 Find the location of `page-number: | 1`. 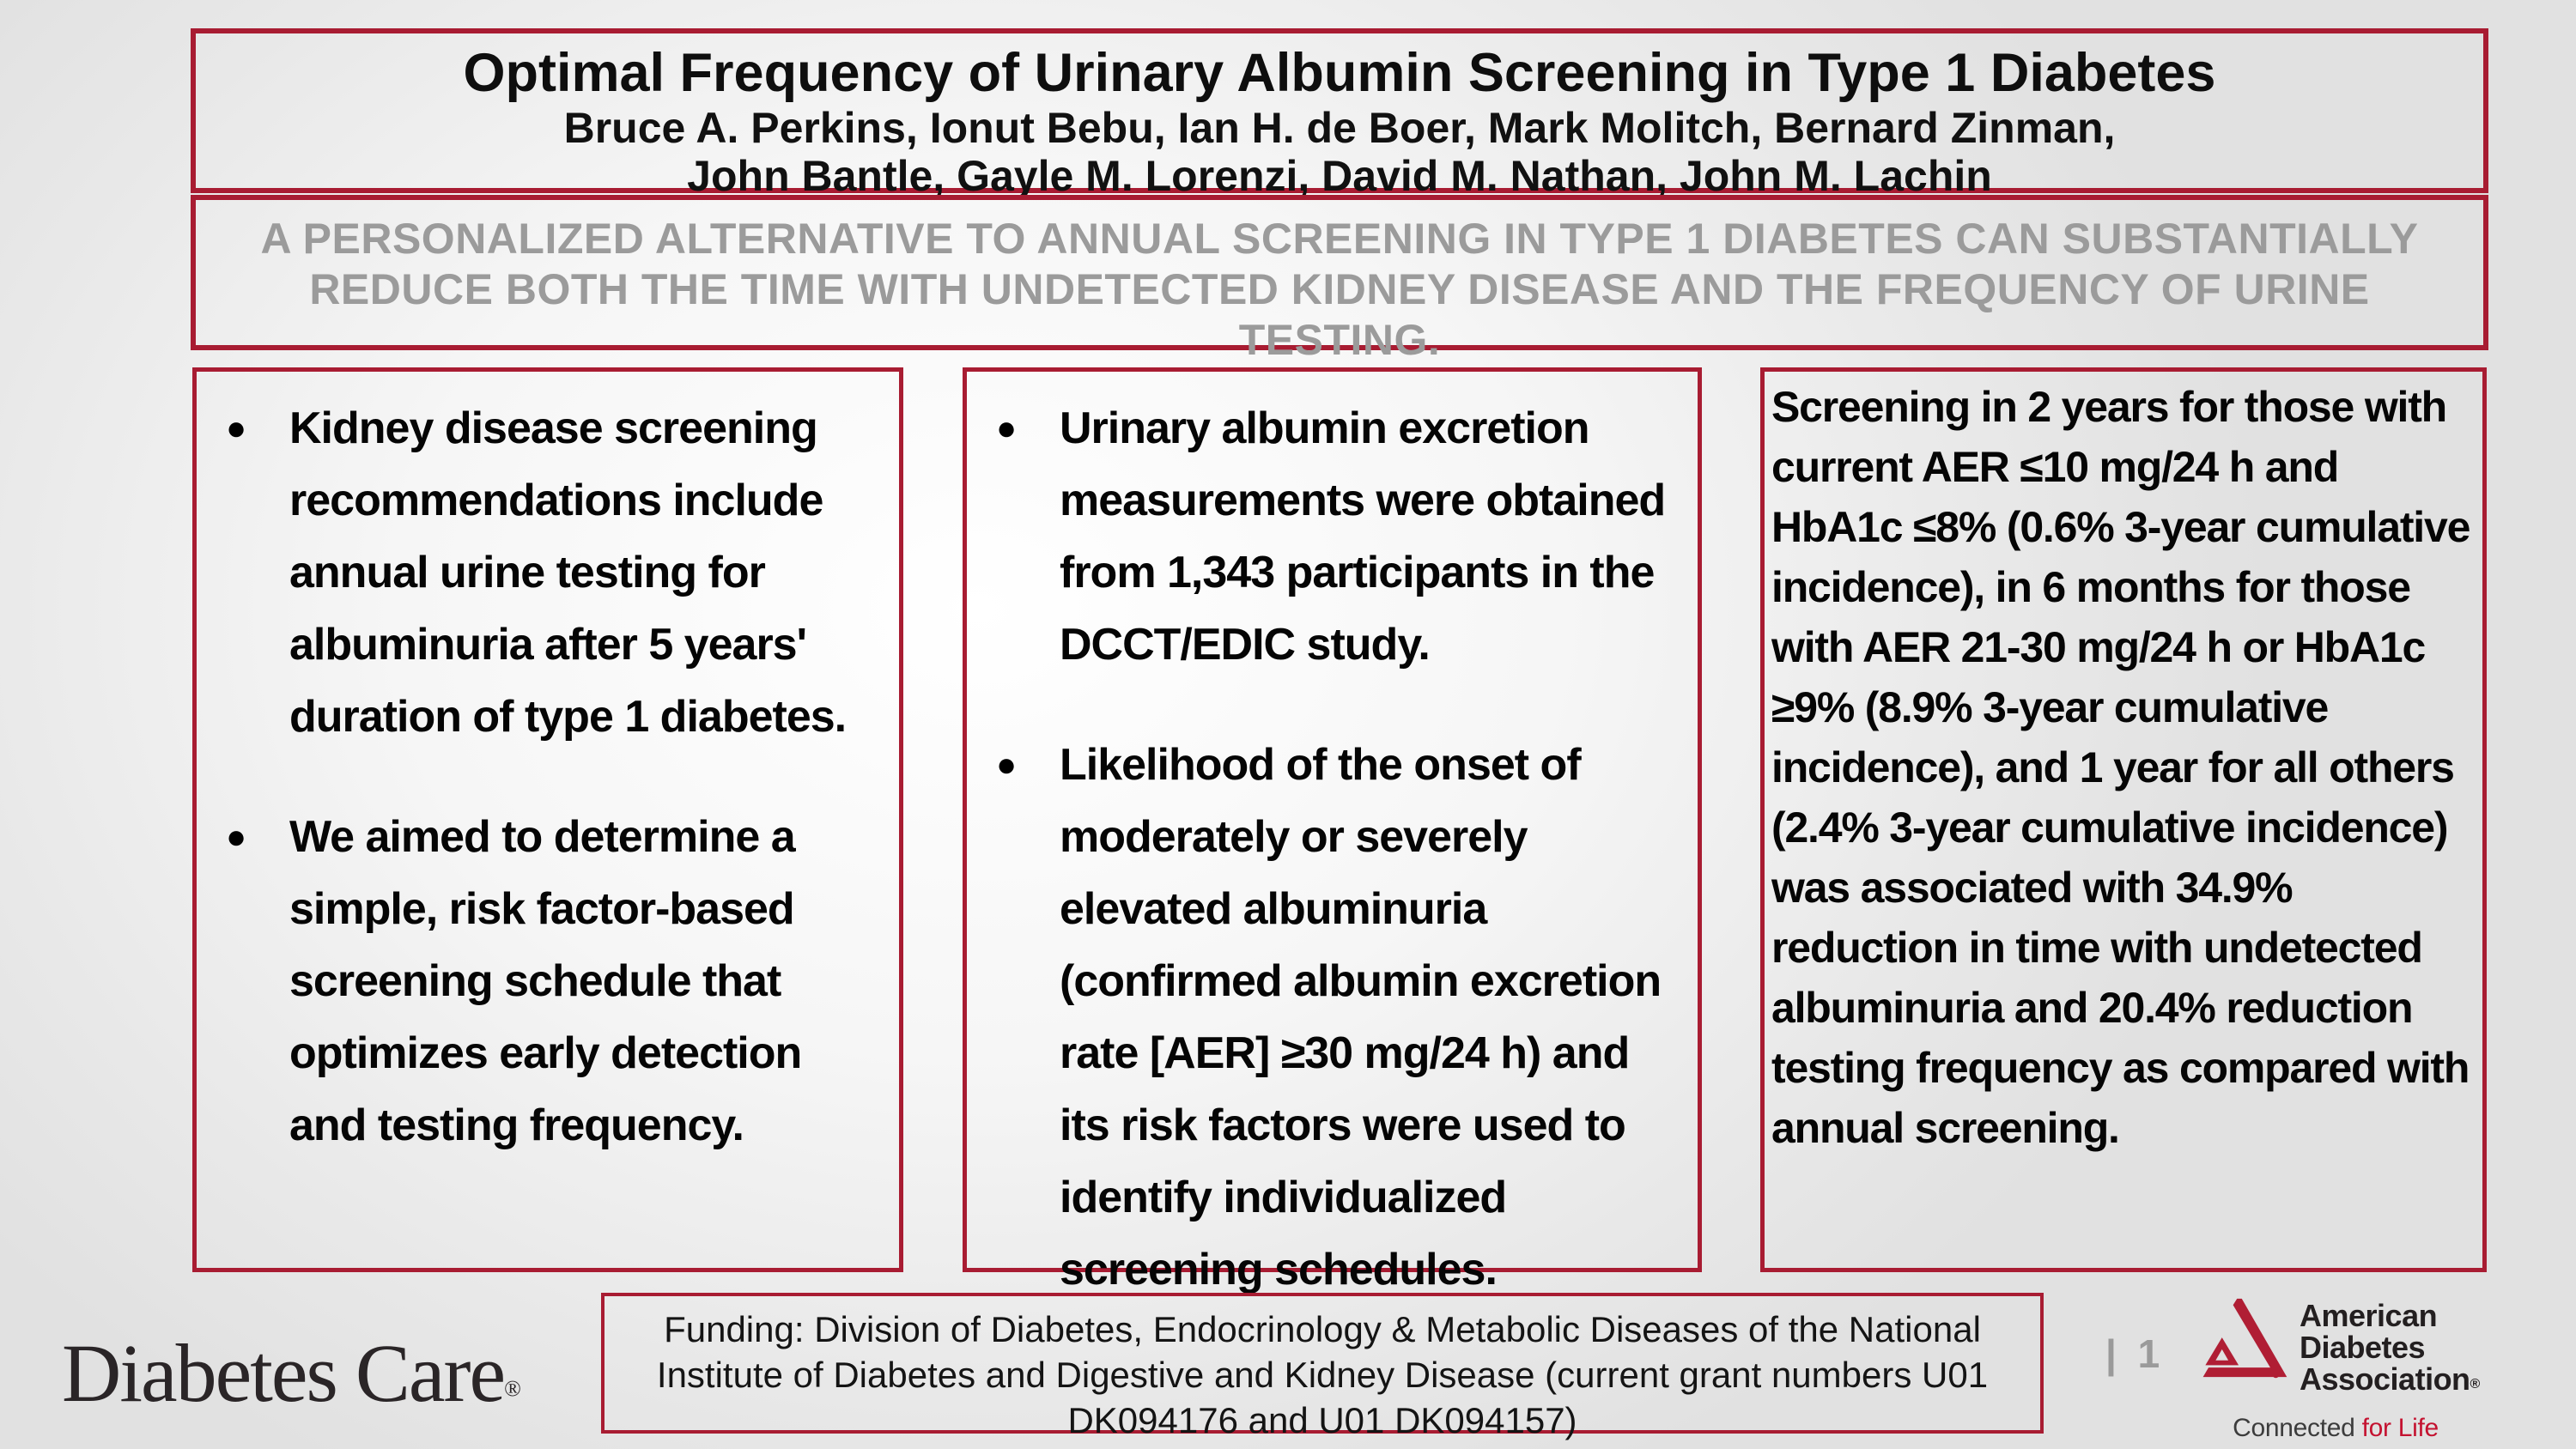

page-number: | 1 is located at coordinates (2135, 1353).